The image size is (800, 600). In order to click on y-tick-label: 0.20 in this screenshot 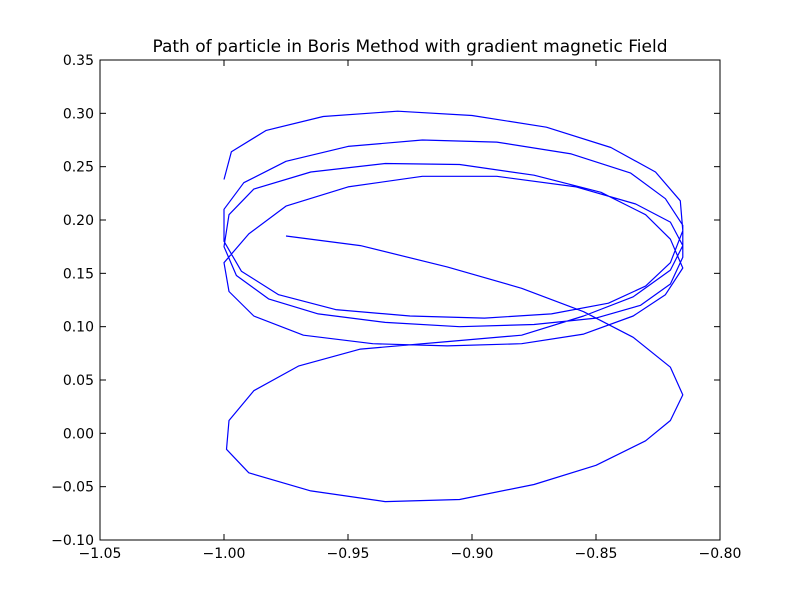, I will do `click(78, 221)`.